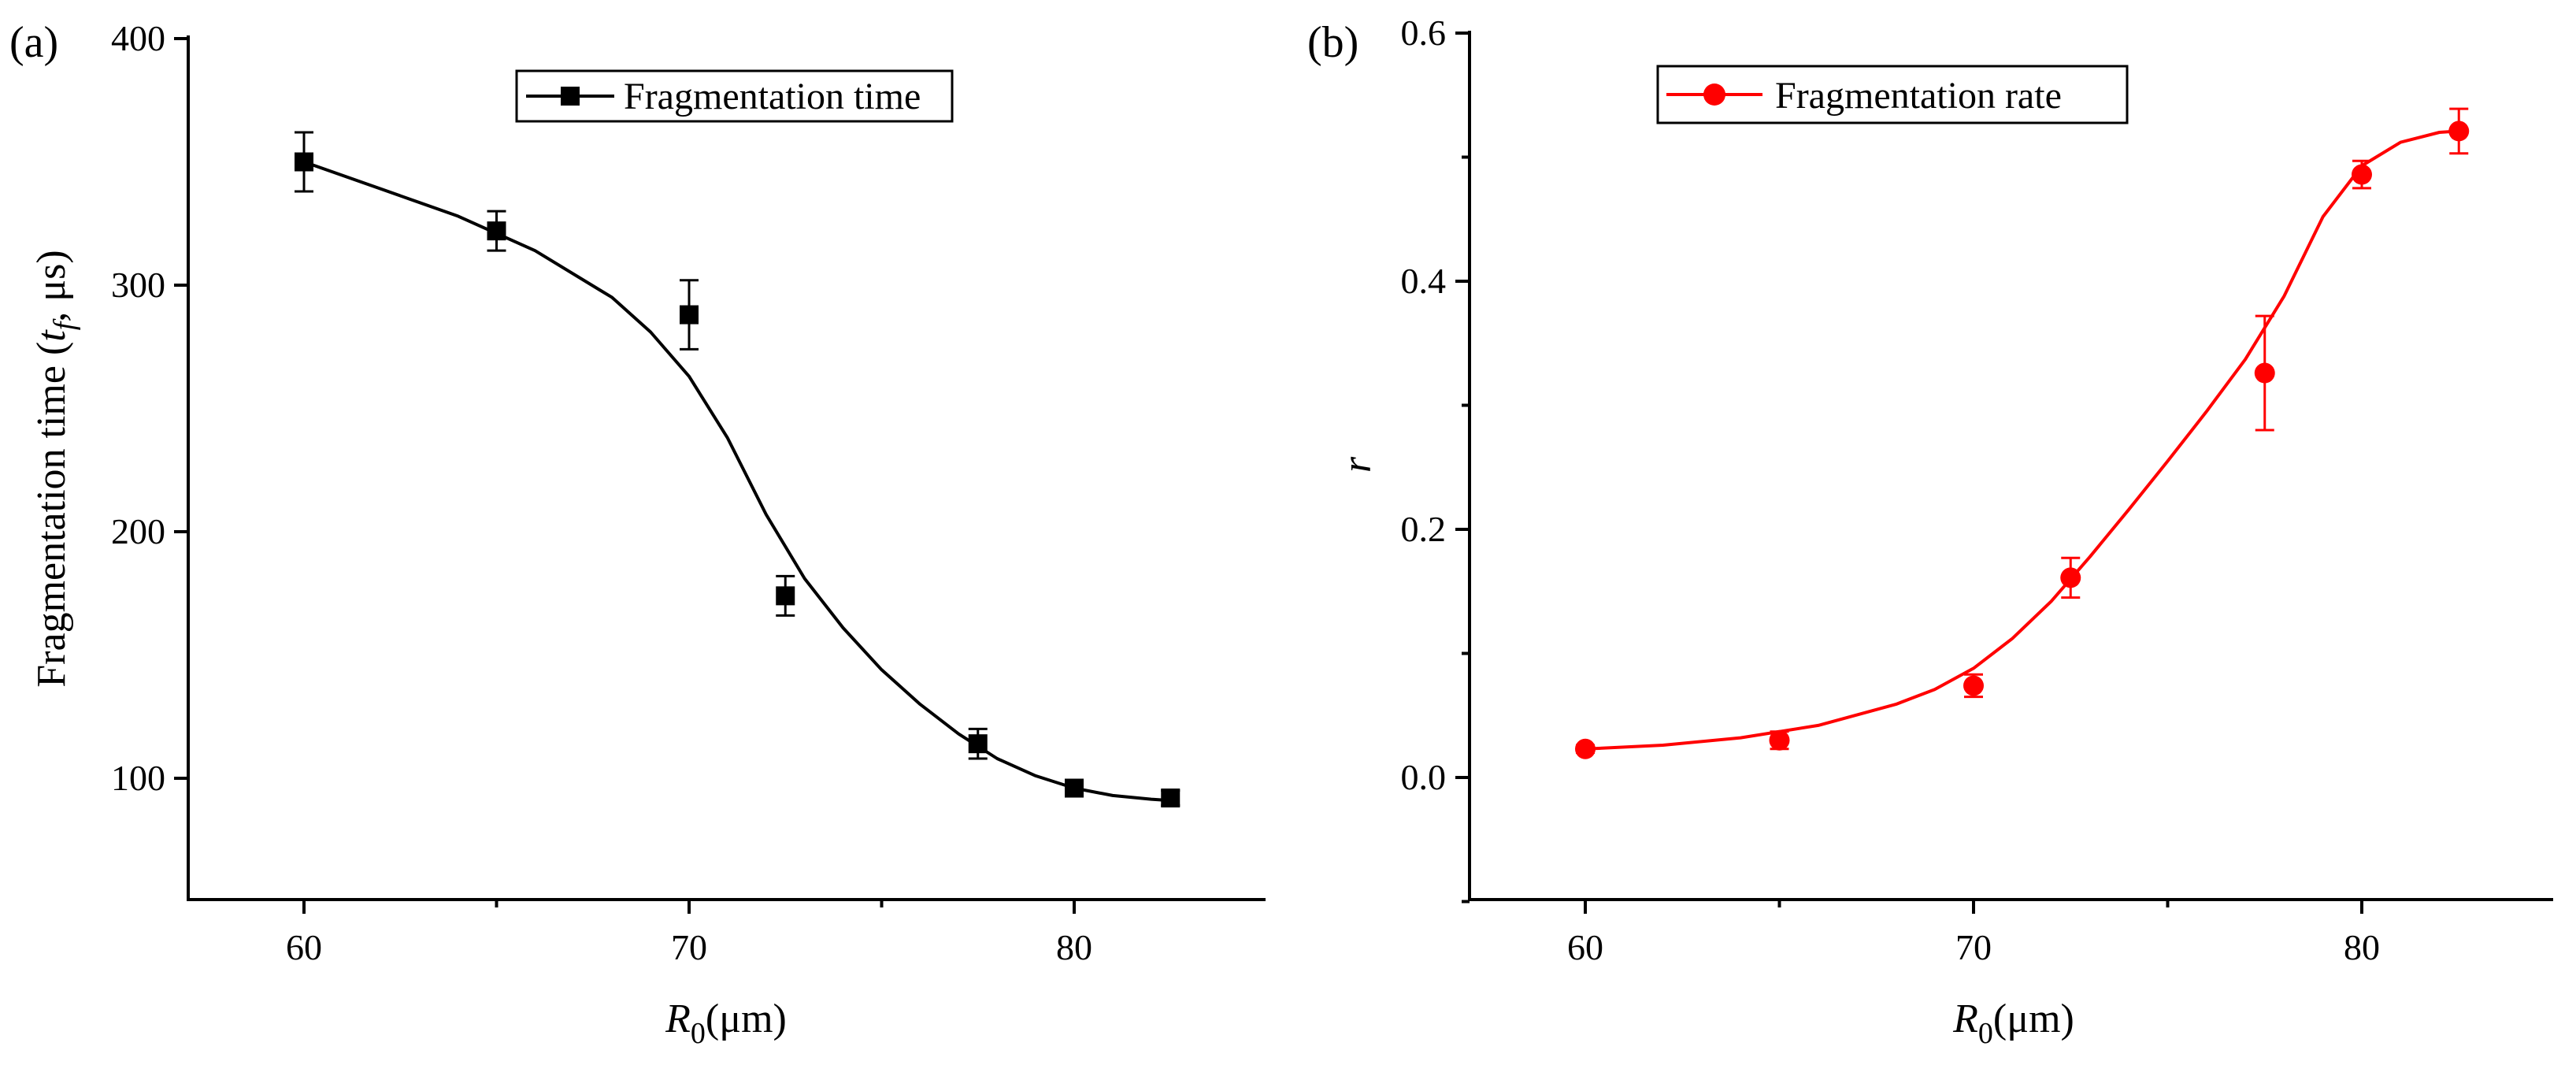 Image resolution: width=2576 pixels, height=1065 pixels. Describe the element at coordinates (1424, 281) in the screenshot. I see `y-tick-label: 0.4` at that location.